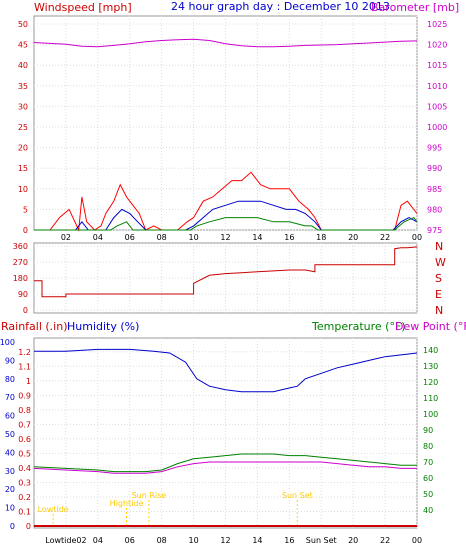 This screenshot has width=466, height=560. Describe the element at coordinates (297, 495) in the screenshot. I see `sun-event-label: Sun Set` at that location.